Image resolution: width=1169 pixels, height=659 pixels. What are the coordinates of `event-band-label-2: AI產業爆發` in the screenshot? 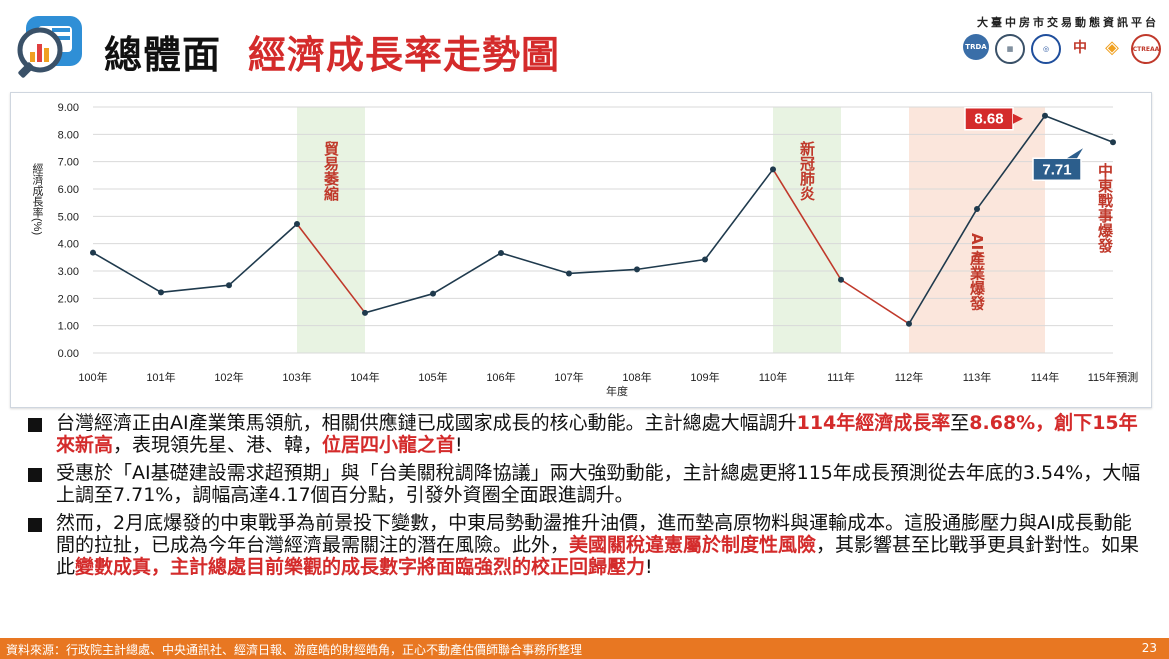 It's located at (977, 272).